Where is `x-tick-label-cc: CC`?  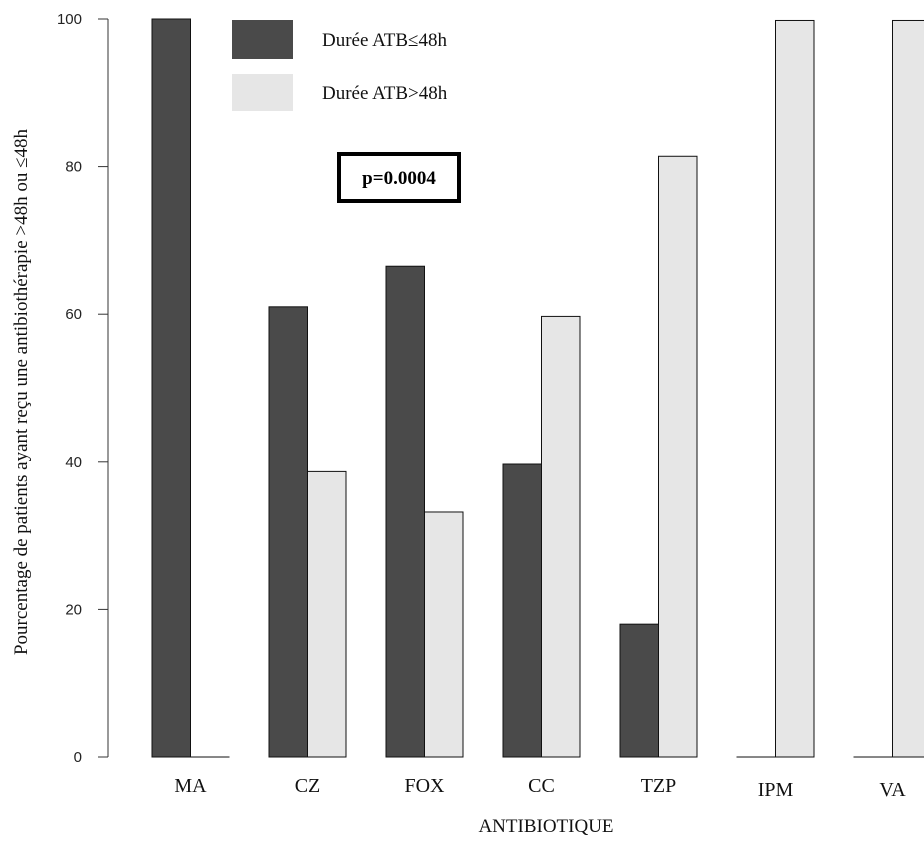 x-tick-label-cc: CC is located at coordinates (541, 786).